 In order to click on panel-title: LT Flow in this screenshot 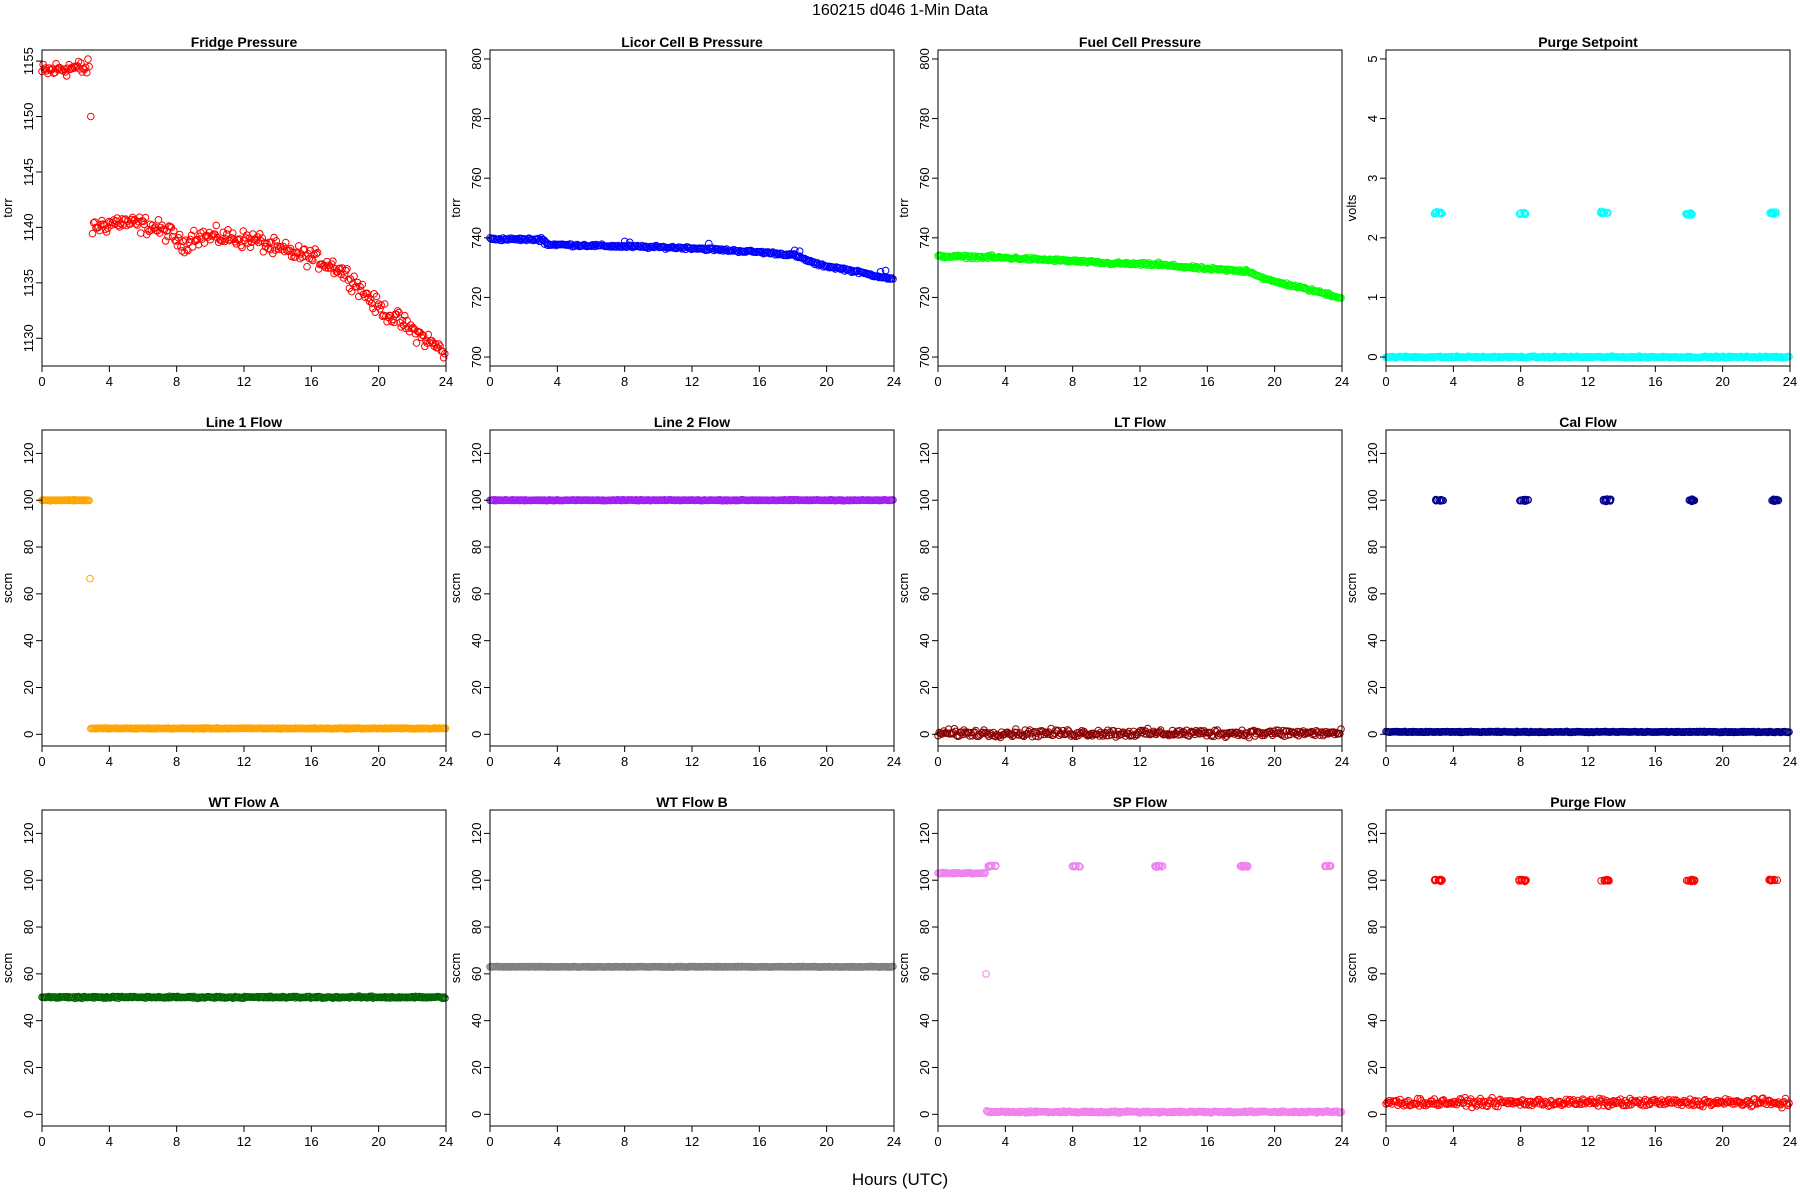, I will do `click(1140, 422)`.